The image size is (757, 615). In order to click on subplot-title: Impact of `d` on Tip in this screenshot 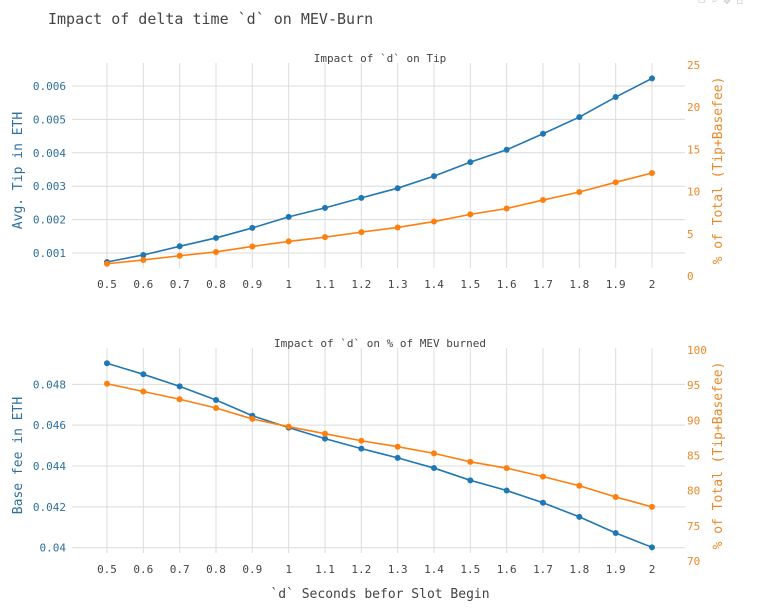, I will do `click(380, 58)`.